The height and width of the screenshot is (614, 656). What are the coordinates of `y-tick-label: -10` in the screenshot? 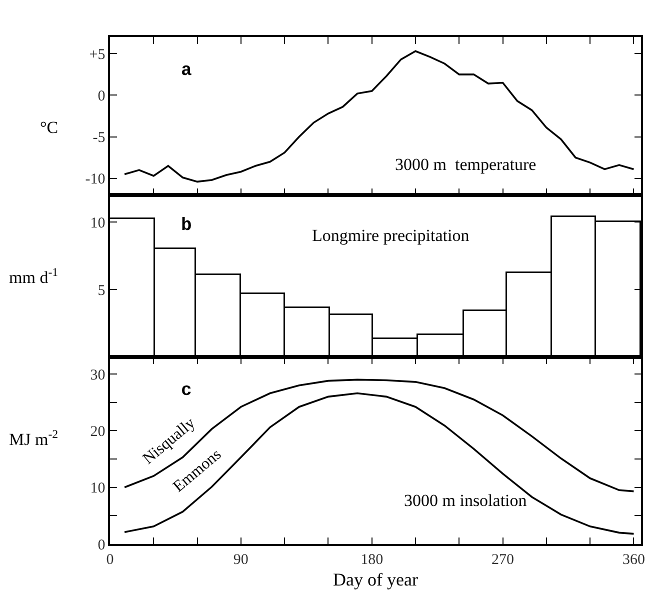 It's located at (95, 180).